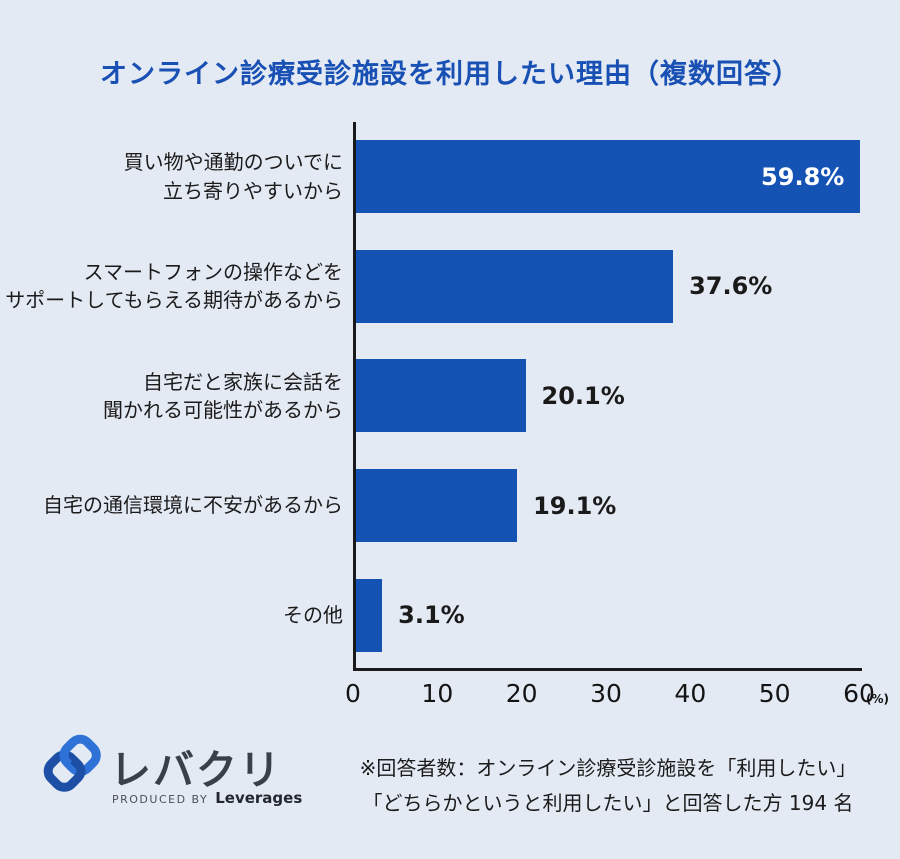  I want to click on category-label: 買い物や通勤のついでに 立ち寄りやすいから, so click(233, 176).